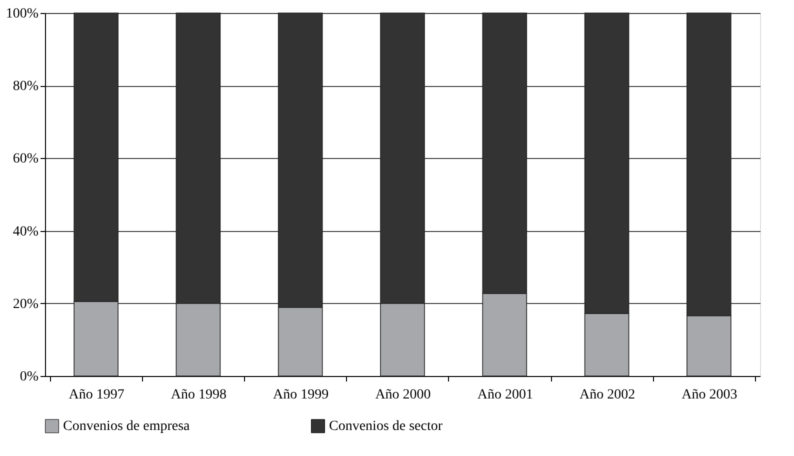 Image resolution: width=794 pixels, height=456 pixels. Describe the element at coordinates (29, 377) in the screenshot. I see `y-tick-label: 0%` at that location.